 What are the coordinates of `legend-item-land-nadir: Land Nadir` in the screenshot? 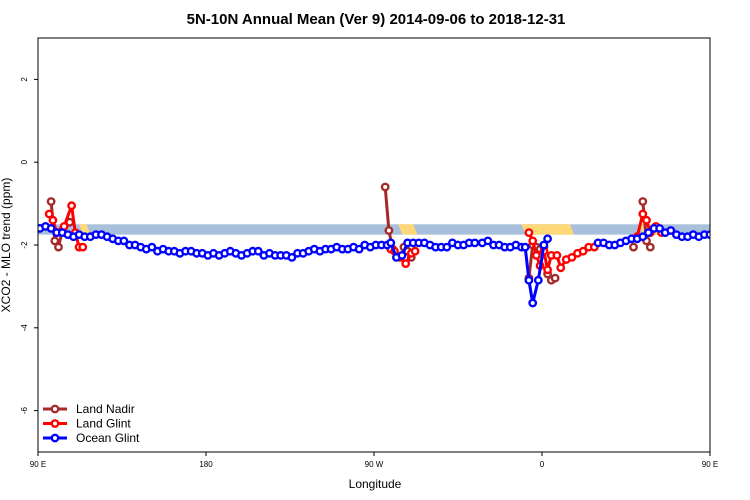 It's located at (89, 409).